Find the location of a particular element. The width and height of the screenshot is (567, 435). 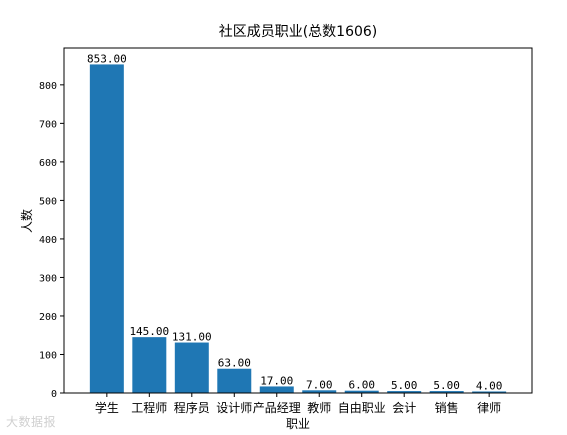

chart-title: 社区成员职业(总数1606) is located at coordinates (298, 32).